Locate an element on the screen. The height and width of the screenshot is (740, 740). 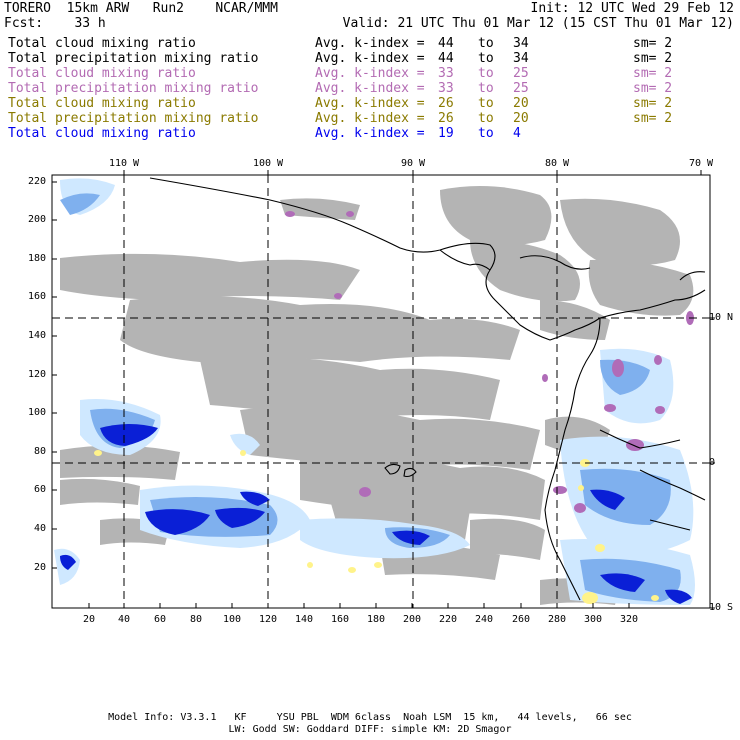
x-tick-label: 100 is located at coordinates (232, 619).